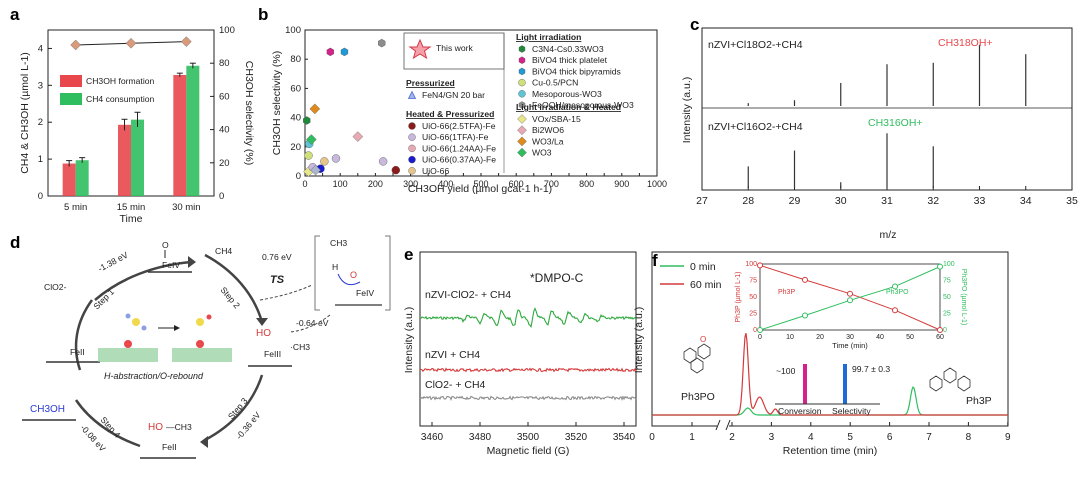 This screenshot has width=1080, height=477. I want to click on chromatogram-60min, so click(830, 374).